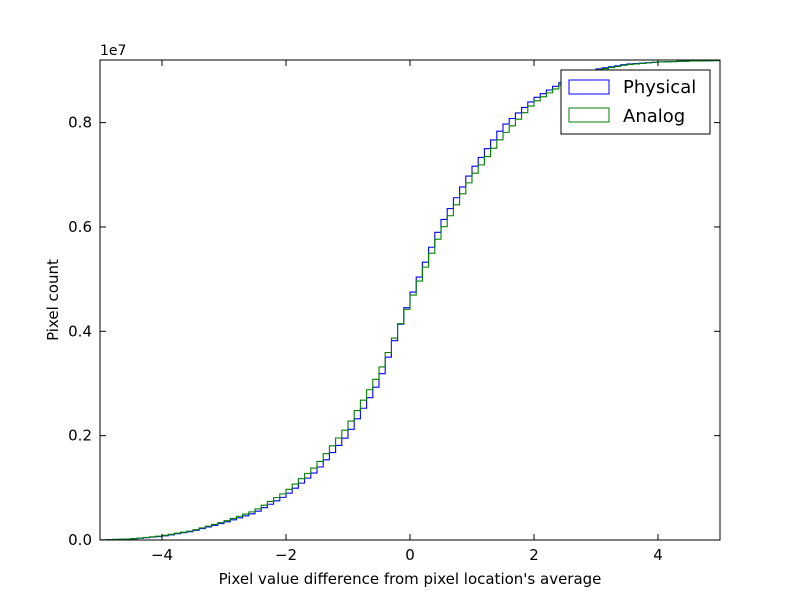 This screenshot has width=800, height=604. What do you see at coordinates (410, 555) in the screenshot?
I see `x-tick-label: 0` at bounding box center [410, 555].